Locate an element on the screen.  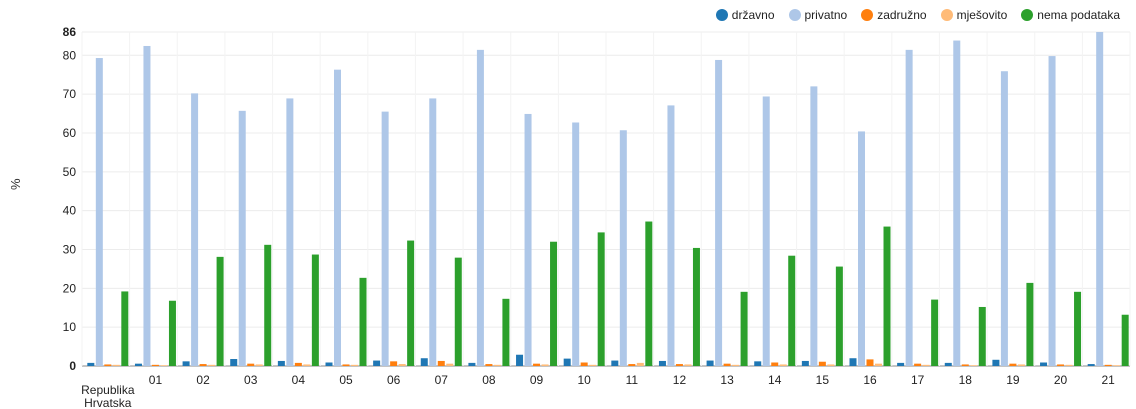
x-tick-label: 19 is located at coordinates (1013, 380).